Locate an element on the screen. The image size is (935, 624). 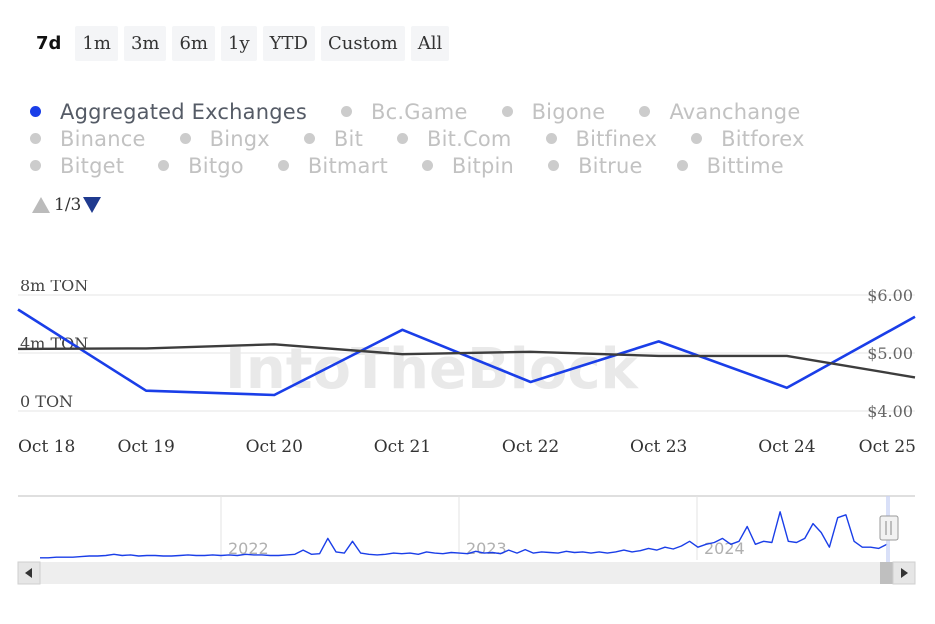
legend-label: Bitmart is located at coordinates (347, 165).